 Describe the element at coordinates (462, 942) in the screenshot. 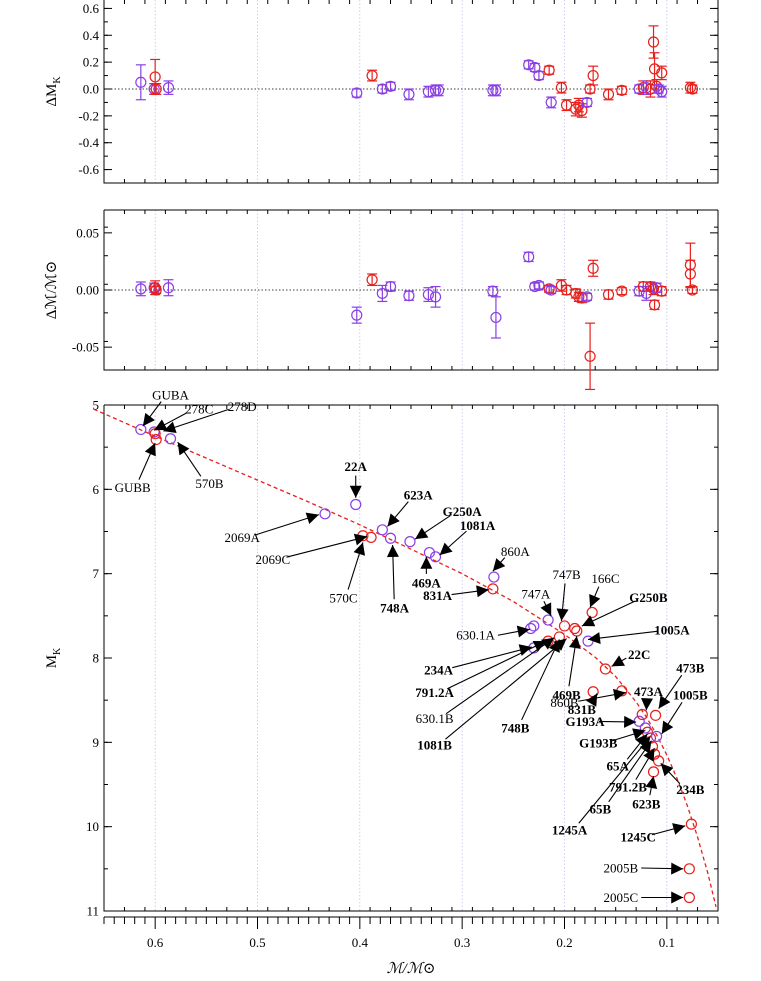

I see `x-tick-label: 0.3` at that location.